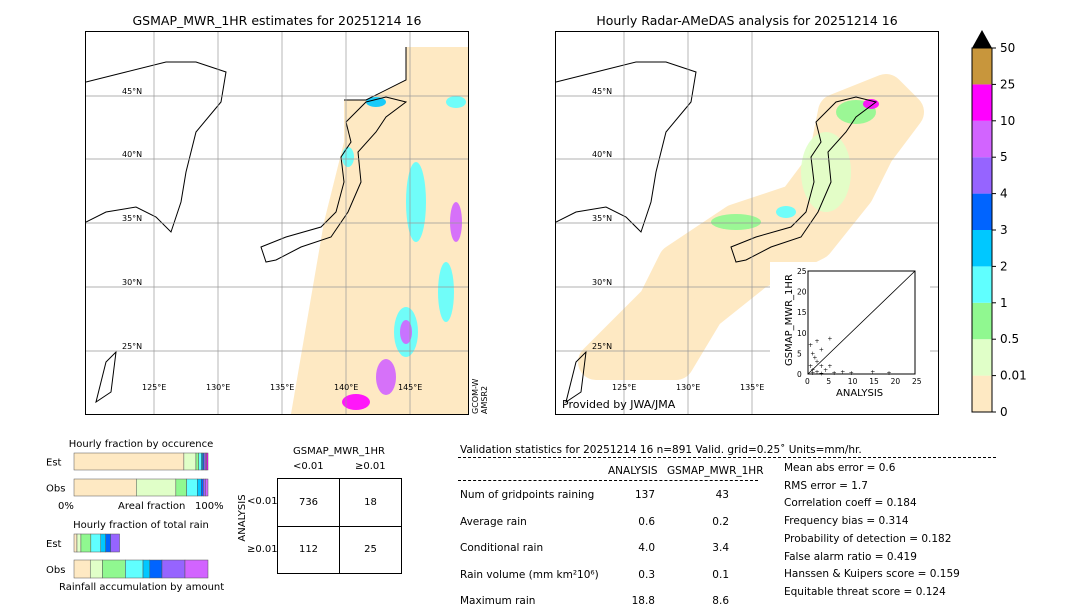 This screenshot has height=612, width=1080. I want to click on colorbar-label: 4, so click(1004, 194).